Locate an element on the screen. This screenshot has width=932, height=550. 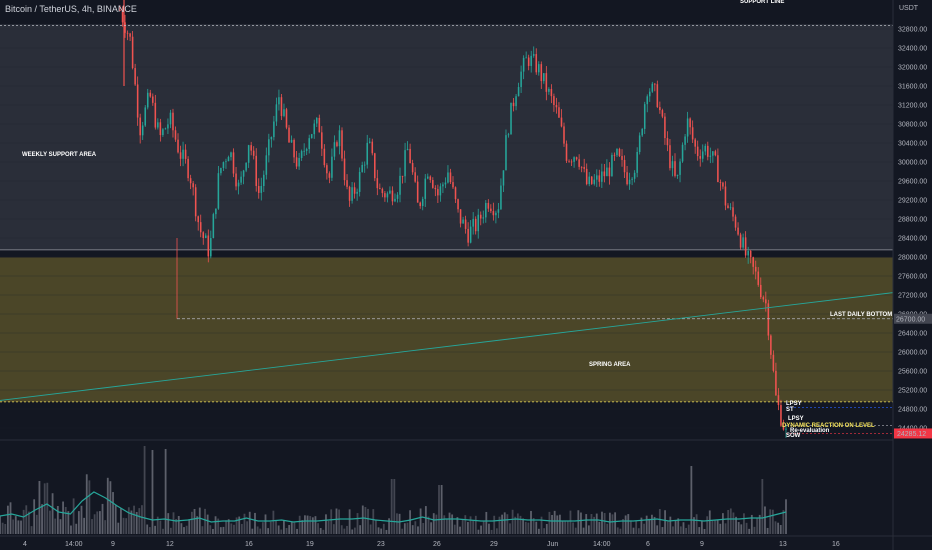
chart-title: Bitcoin / TetherUS, 4h, BINANCE is located at coordinates (71, 9).